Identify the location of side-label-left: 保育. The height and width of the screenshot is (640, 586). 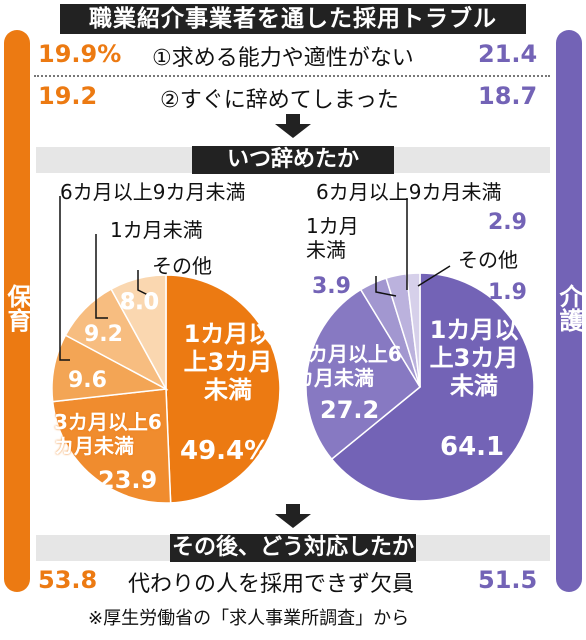
(17, 308).